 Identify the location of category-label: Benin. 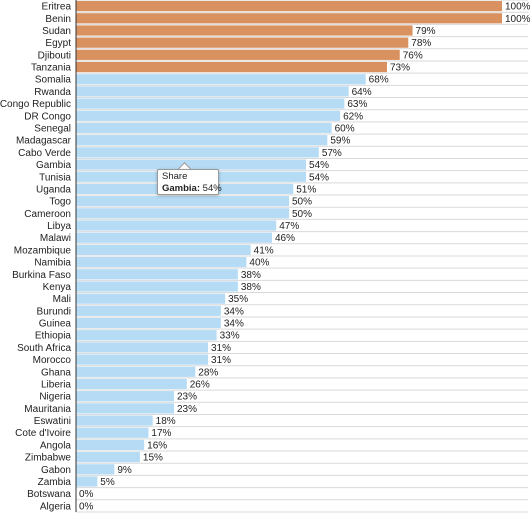
(58, 19).